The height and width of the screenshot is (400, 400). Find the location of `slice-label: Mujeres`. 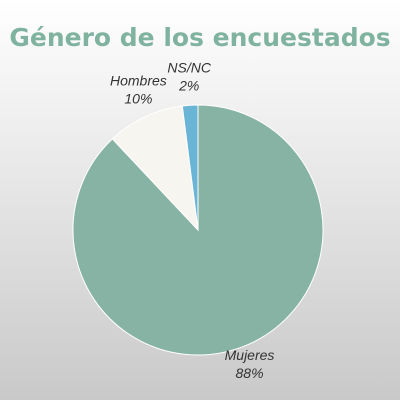

slice-label: Mujeres is located at coordinates (250, 355).